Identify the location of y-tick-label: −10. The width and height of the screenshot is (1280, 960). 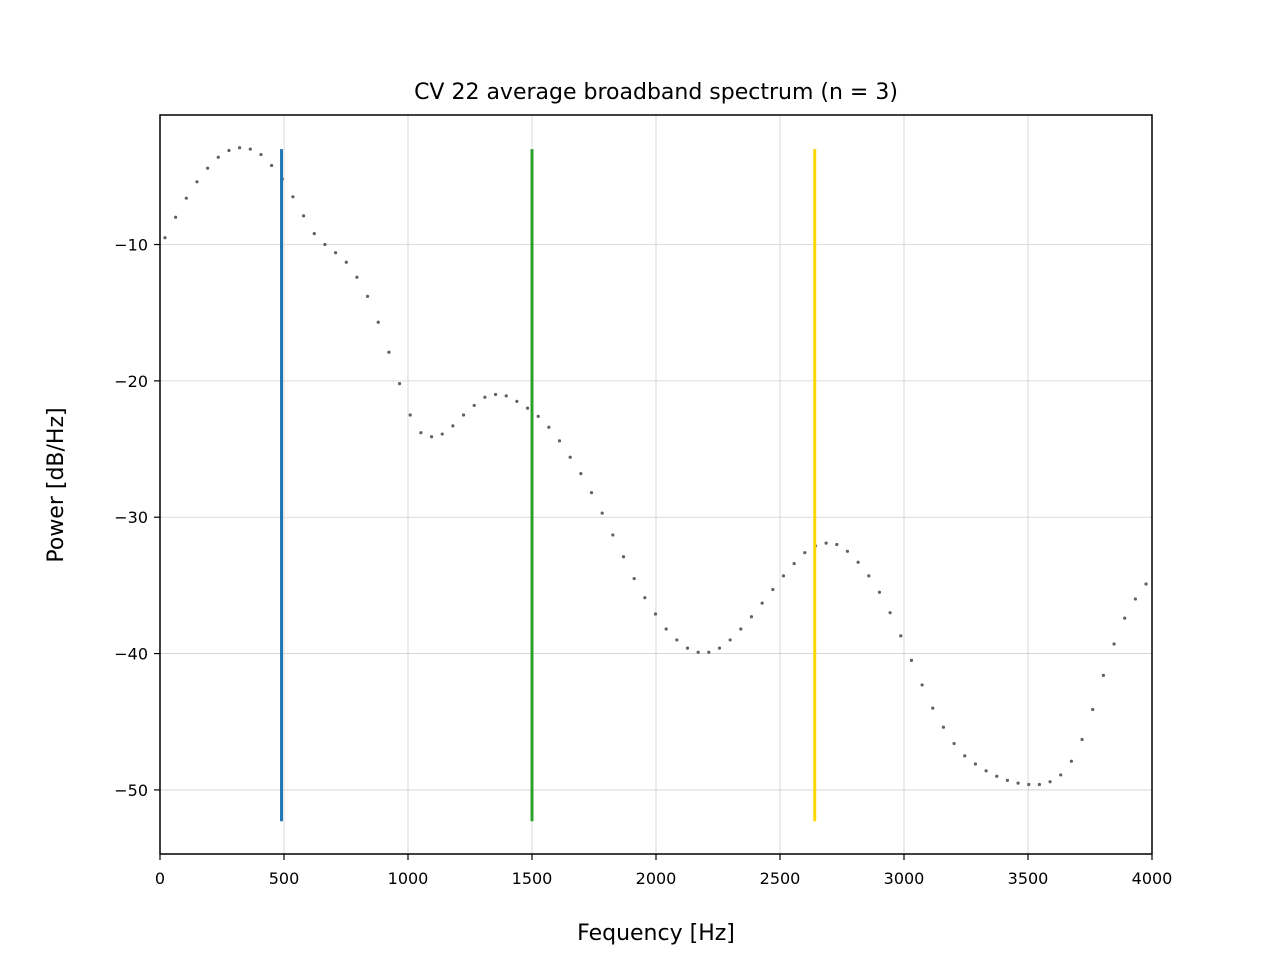
(131, 245).